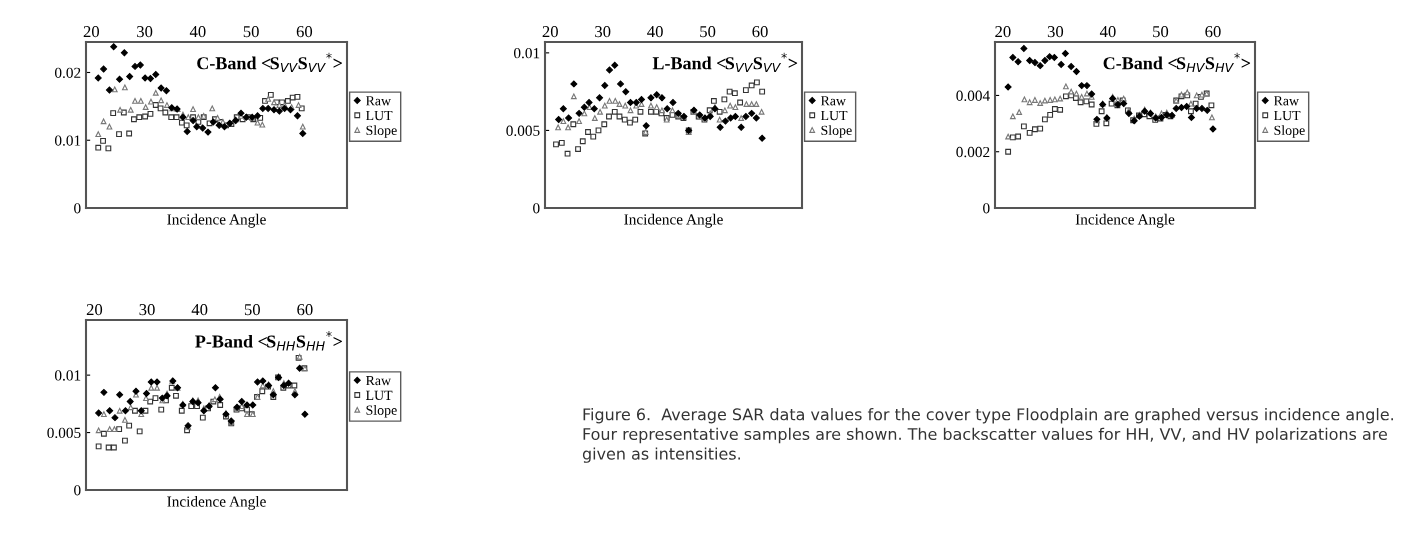 The width and height of the screenshot is (1407, 560). What do you see at coordinates (268, 341) in the screenshot?
I see `text: P-Band <S$_{HH}$S$_{HH}$$^{*}$>` at bounding box center [268, 341].